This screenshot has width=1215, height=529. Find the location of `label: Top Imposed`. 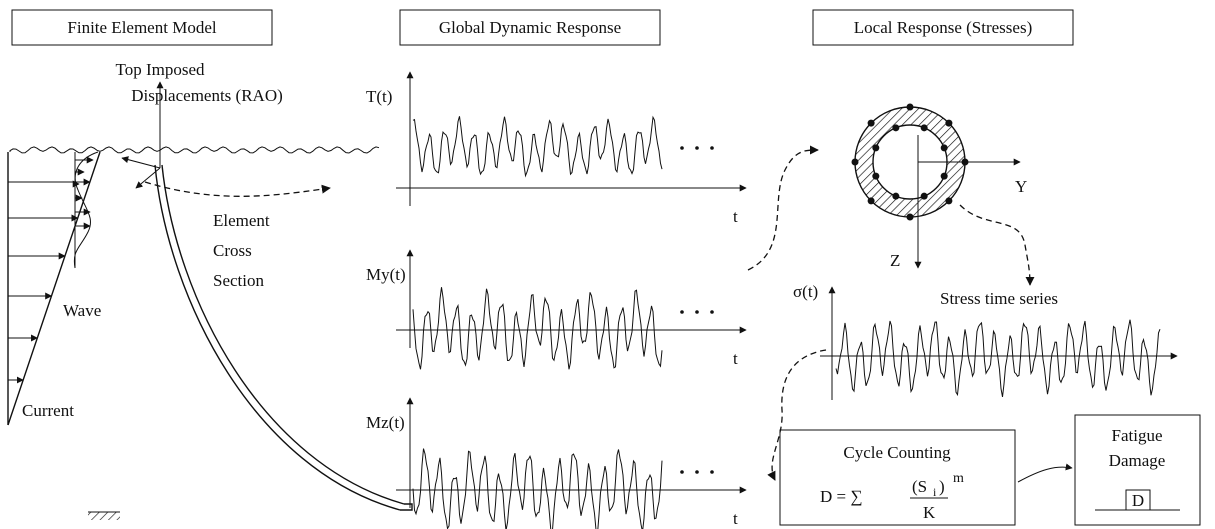

label: Top Imposed is located at coordinates (160, 69).